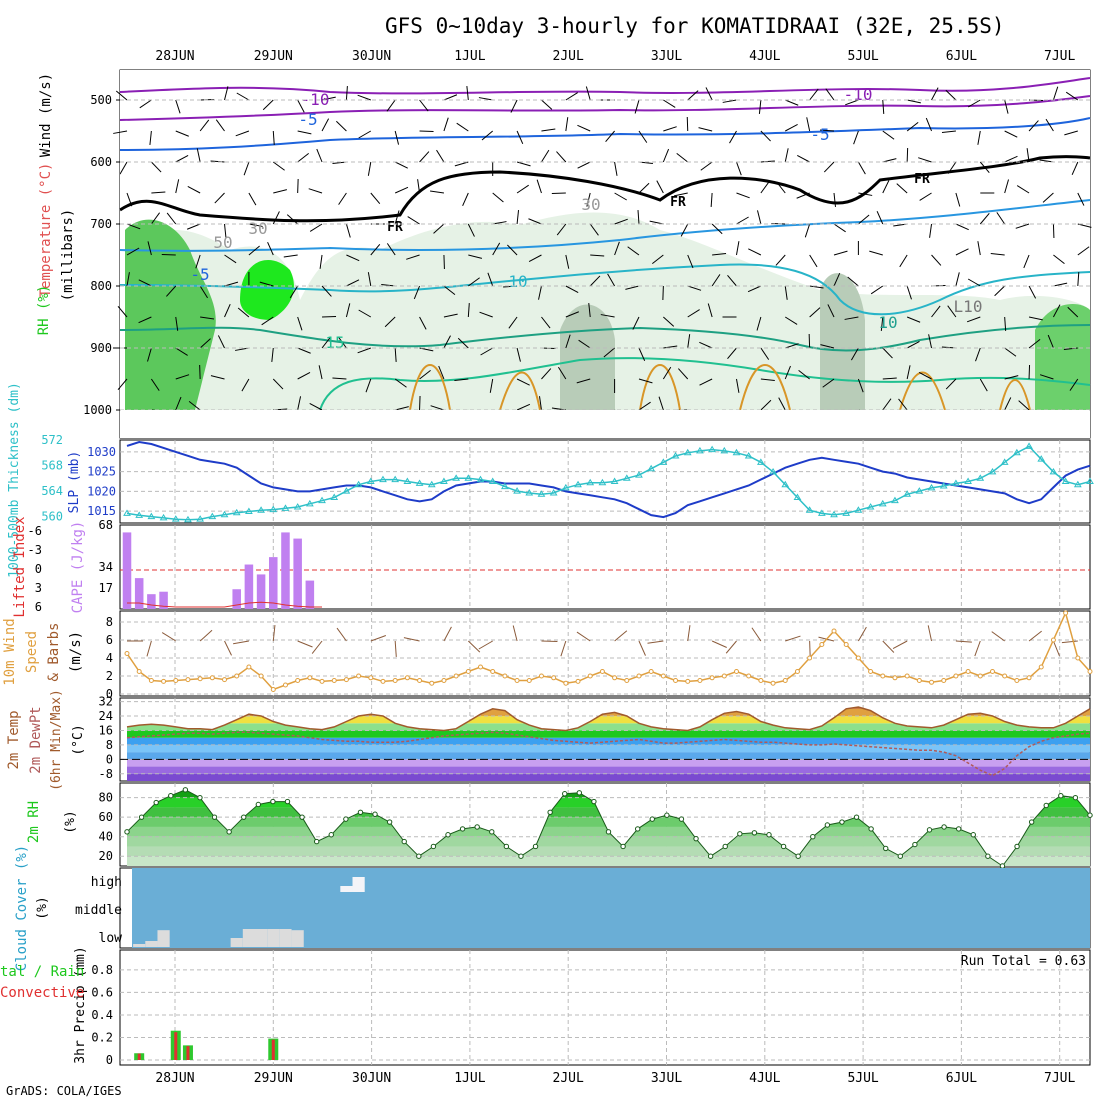 The height and width of the screenshot is (1100, 1100). Describe the element at coordinates (267, 290) in the screenshot. I see `rh-area-core` at that location.